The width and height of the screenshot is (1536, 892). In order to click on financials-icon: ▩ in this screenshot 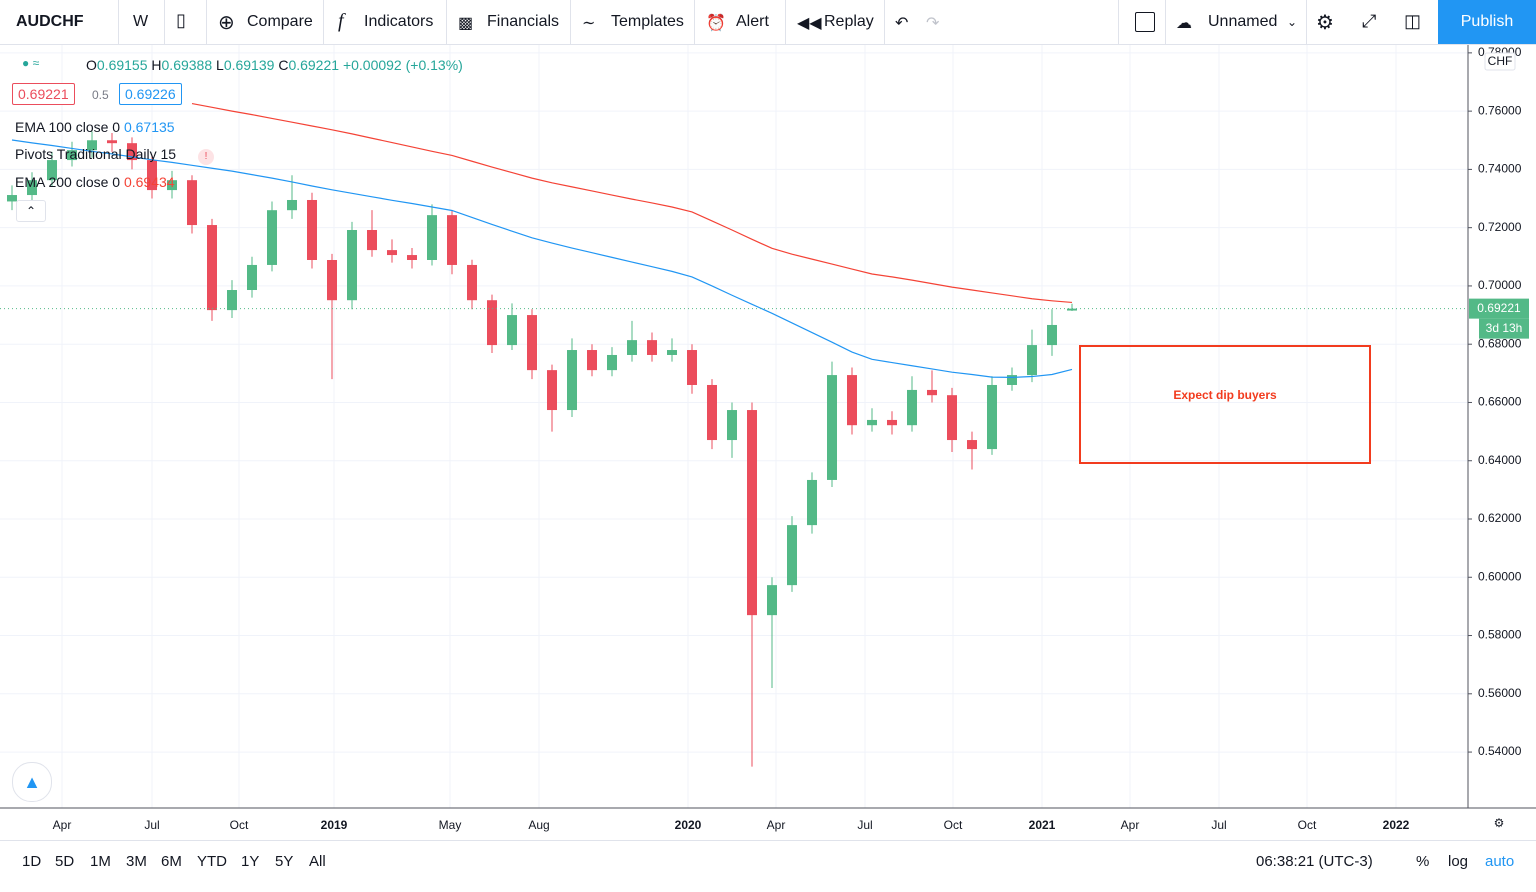, I will do `click(466, 23)`.